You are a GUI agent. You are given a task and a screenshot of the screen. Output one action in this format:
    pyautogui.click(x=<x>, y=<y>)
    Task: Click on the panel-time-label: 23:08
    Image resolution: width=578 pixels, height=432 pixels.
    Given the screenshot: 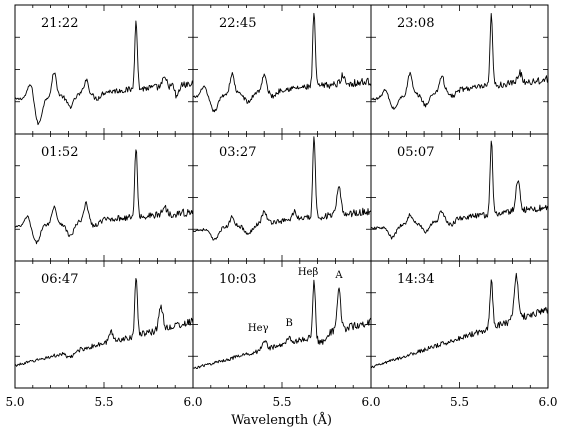 What is the action you would take?
    pyautogui.click(x=415, y=23)
    